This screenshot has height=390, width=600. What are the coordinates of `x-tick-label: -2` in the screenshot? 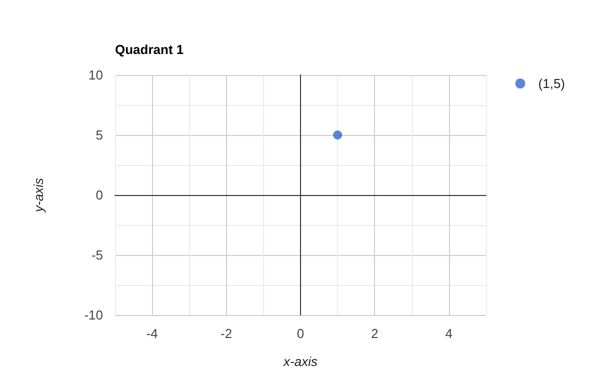 It's located at (226, 333).